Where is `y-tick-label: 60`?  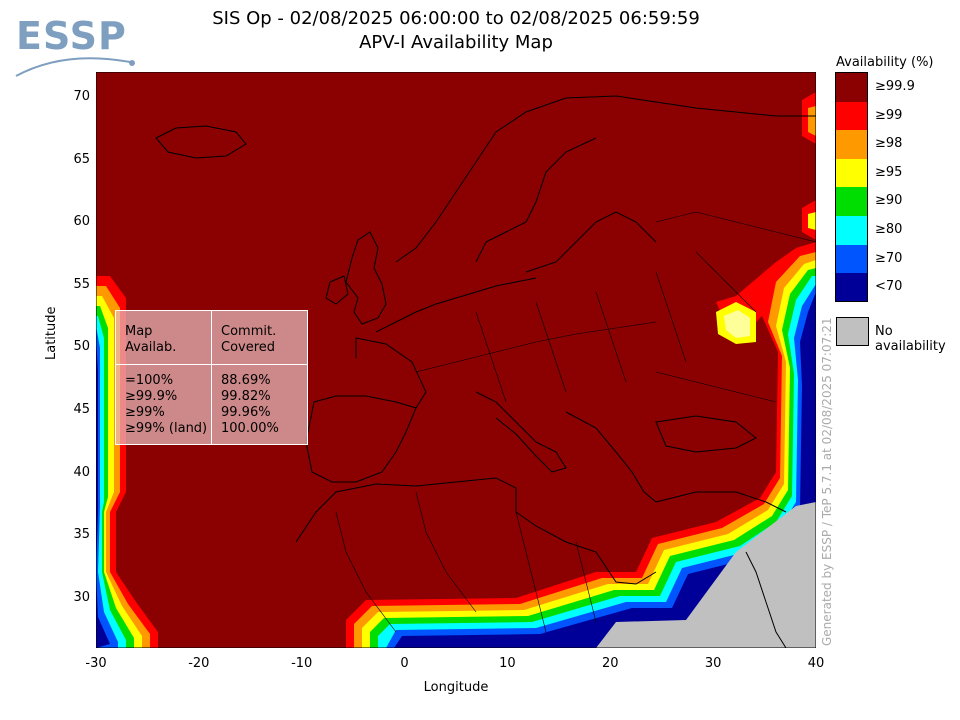
y-tick-label: 60 is located at coordinates (81, 222).